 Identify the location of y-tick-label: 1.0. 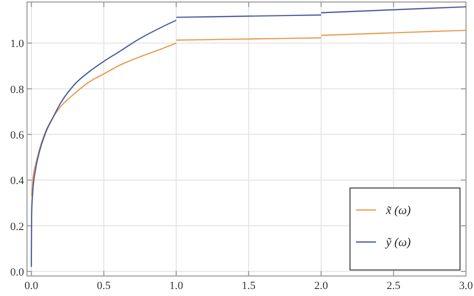
(17, 44).